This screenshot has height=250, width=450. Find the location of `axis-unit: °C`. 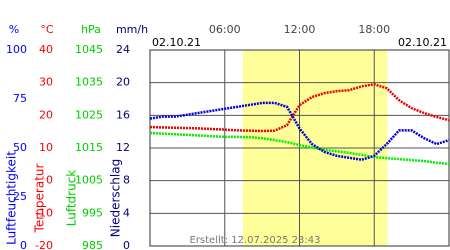

axis-unit: °C is located at coordinates (47, 29).